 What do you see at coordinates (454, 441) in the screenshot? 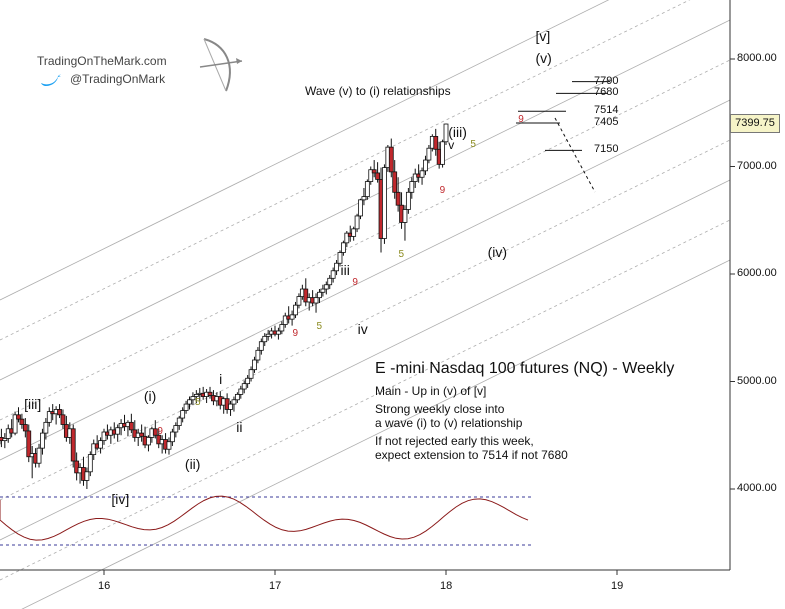
I see `note-line-4: If not rejected early this week,` at bounding box center [454, 441].